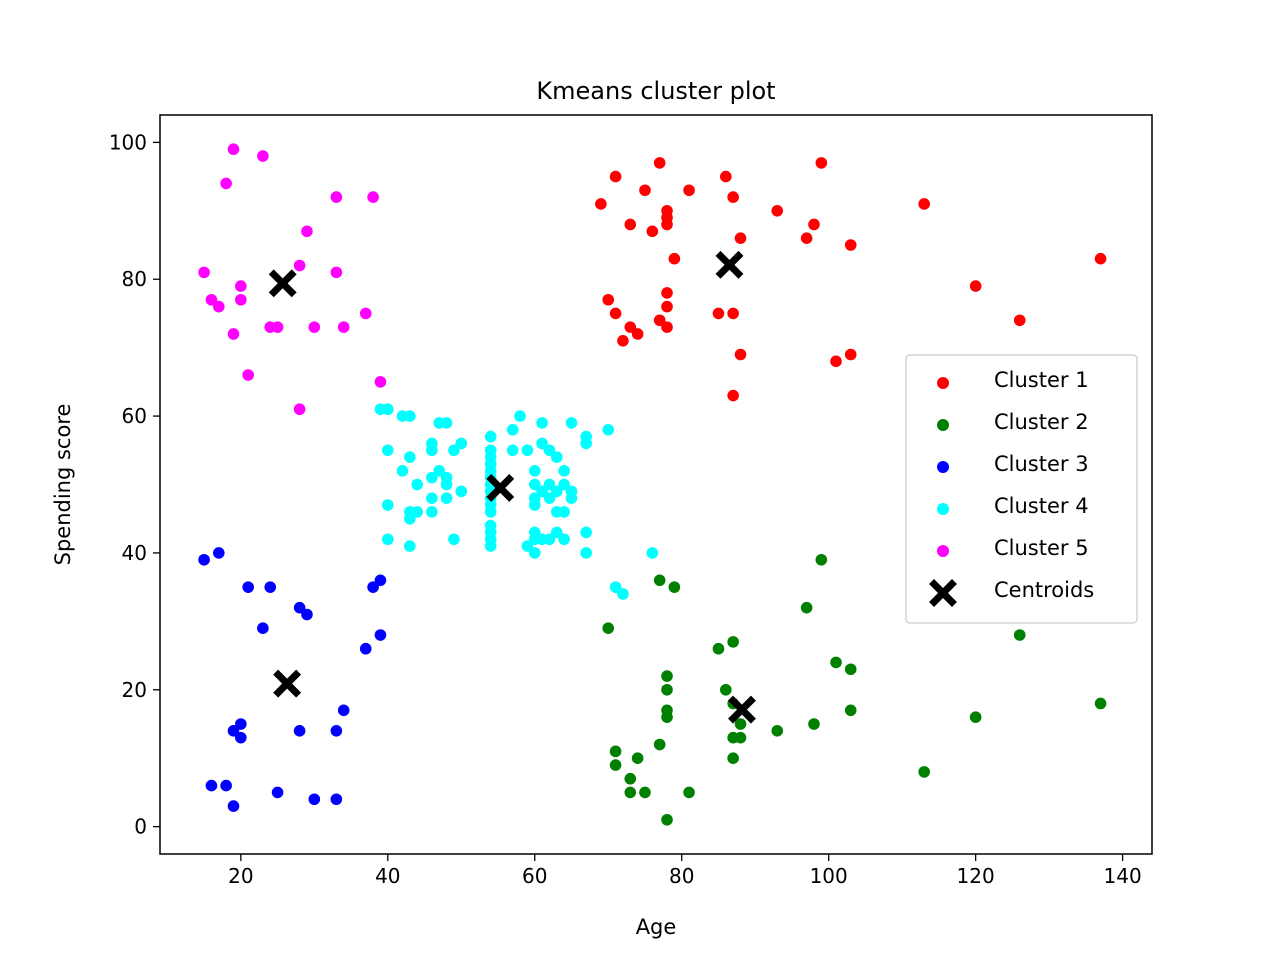 This screenshot has height=960, width=1280. What do you see at coordinates (387, 876) in the screenshot?
I see `x-tick-label: 40` at bounding box center [387, 876].